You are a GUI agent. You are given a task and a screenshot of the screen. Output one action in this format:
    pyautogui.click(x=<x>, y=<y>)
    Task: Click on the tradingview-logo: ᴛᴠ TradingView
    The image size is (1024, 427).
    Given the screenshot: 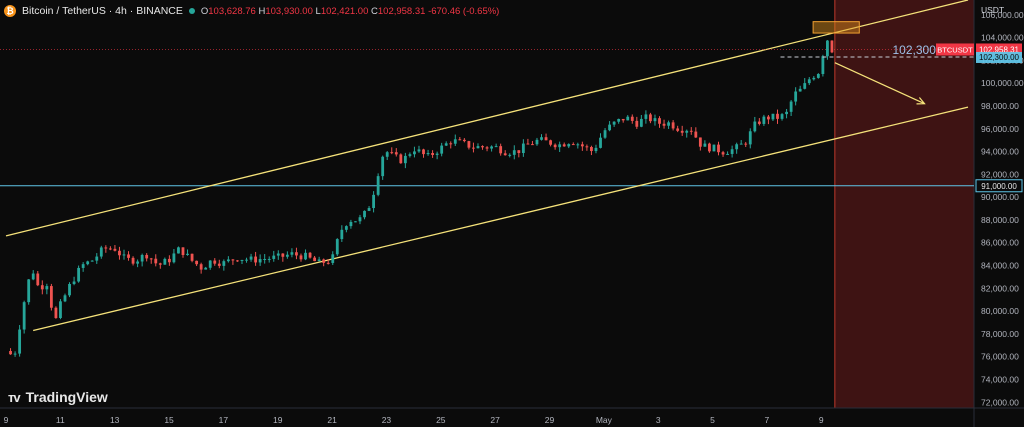 What is the action you would take?
    pyautogui.click(x=58, y=397)
    